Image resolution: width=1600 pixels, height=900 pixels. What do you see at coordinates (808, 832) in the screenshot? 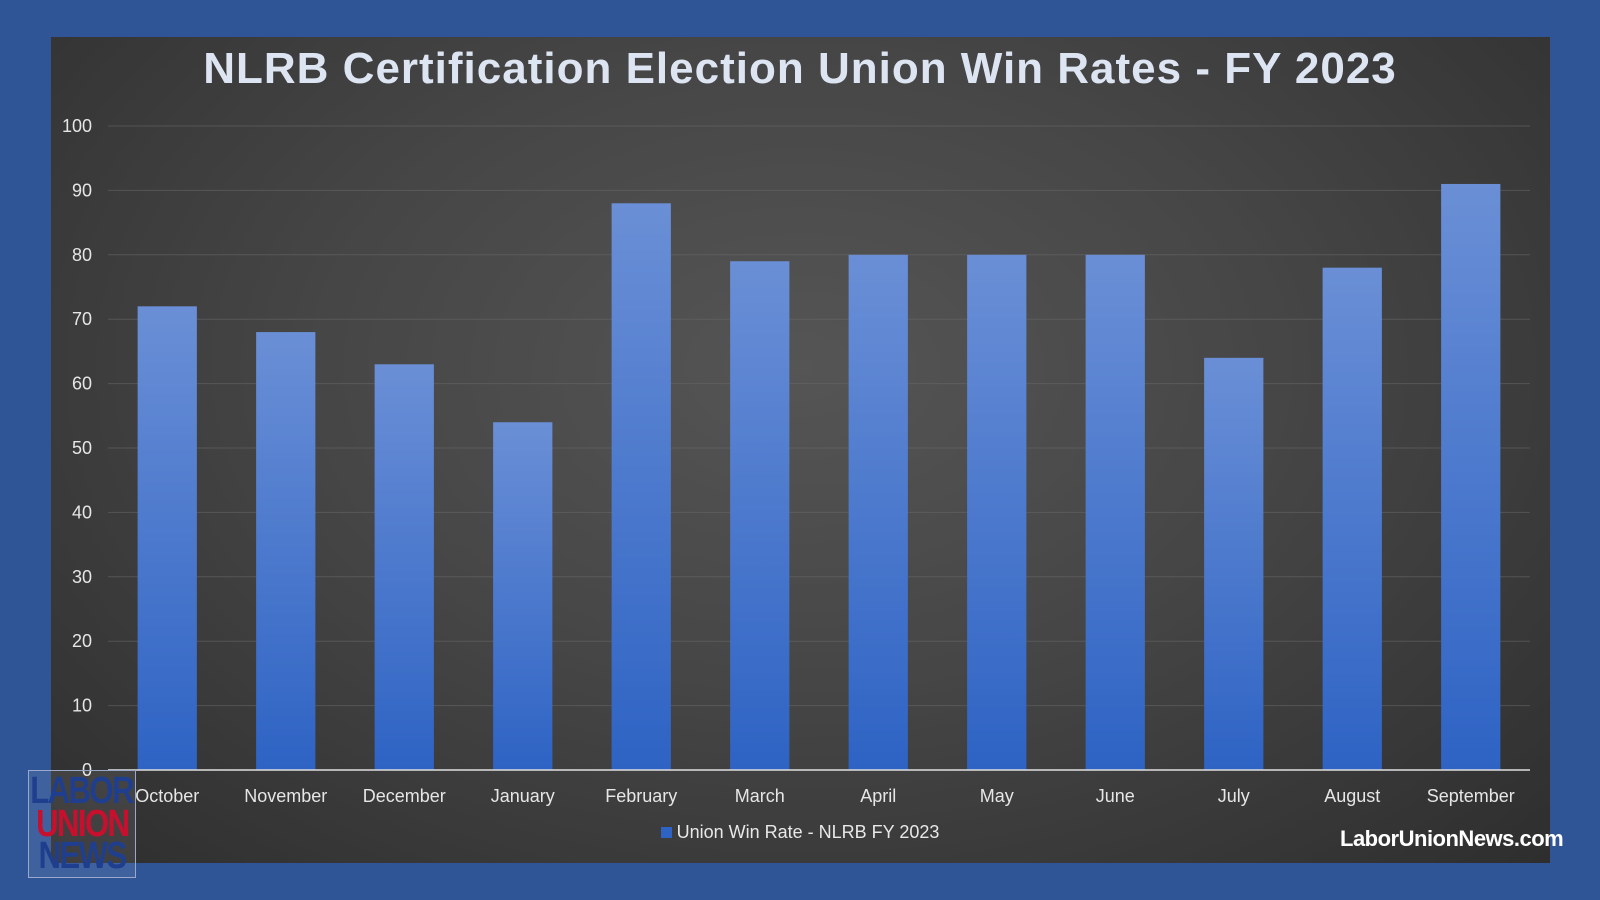
I see `legend-label: Union Win Rate - NLRB FY 2023` at bounding box center [808, 832].